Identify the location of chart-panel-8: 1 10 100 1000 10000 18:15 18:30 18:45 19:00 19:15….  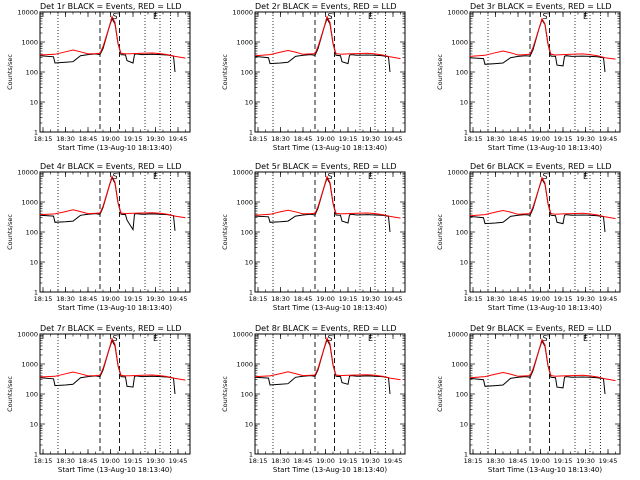
(313, 399).